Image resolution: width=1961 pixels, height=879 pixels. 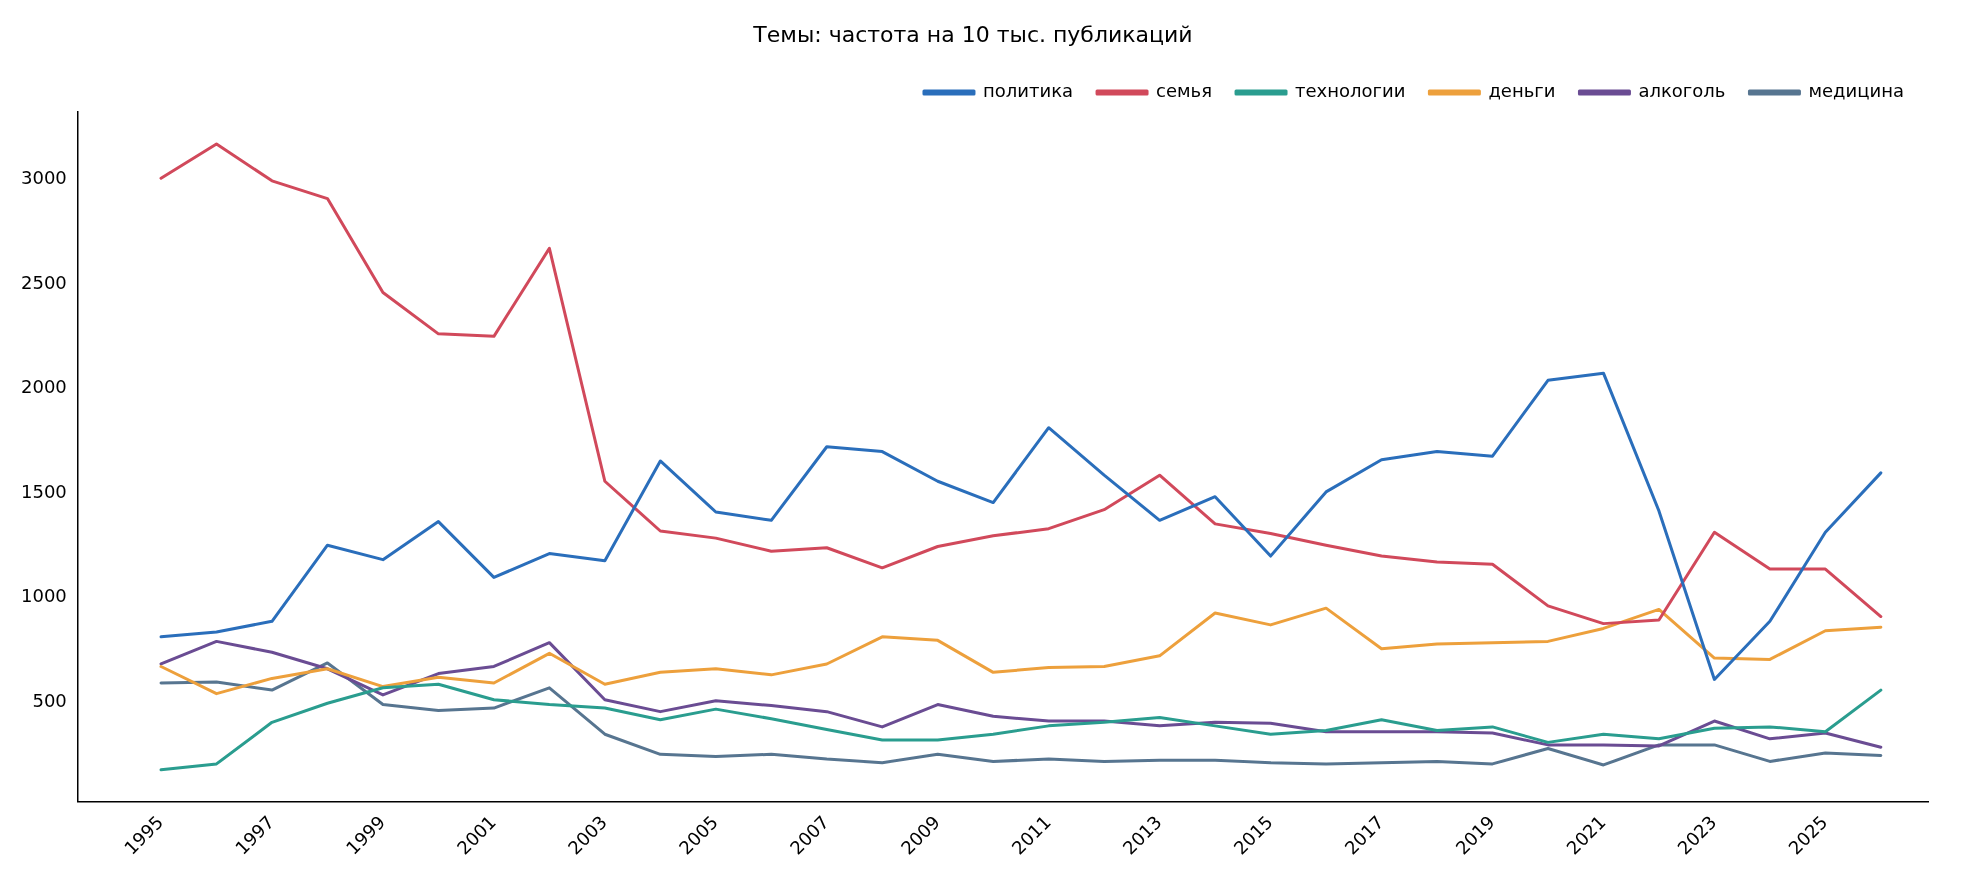 I want to click on y-tick-label: 3000, so click(x=44, y=178).